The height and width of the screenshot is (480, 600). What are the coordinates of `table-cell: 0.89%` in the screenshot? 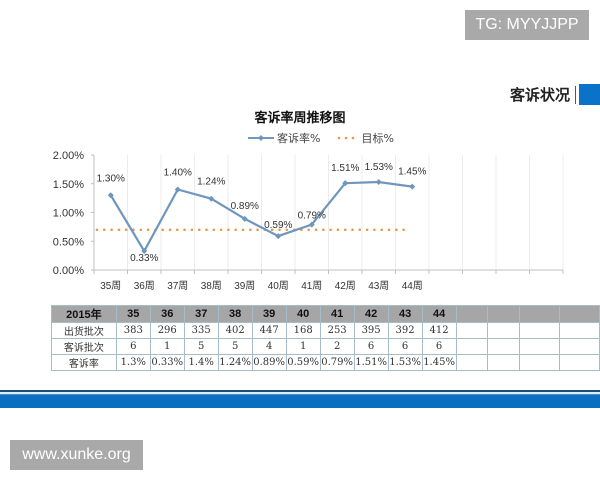 It's located at (269, 362).